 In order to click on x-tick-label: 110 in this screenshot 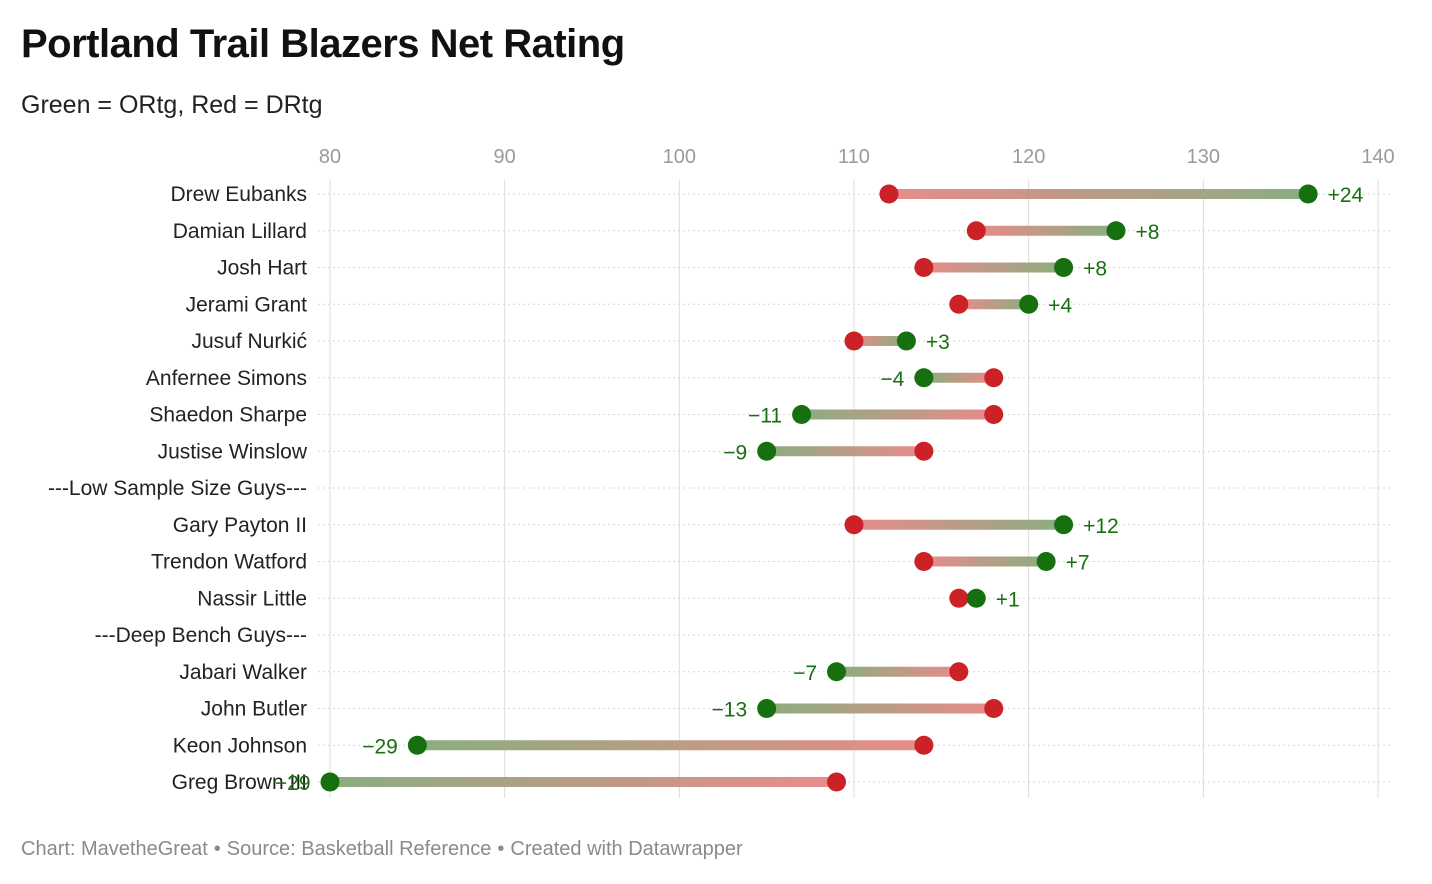, I will do `click(854, 157)`.